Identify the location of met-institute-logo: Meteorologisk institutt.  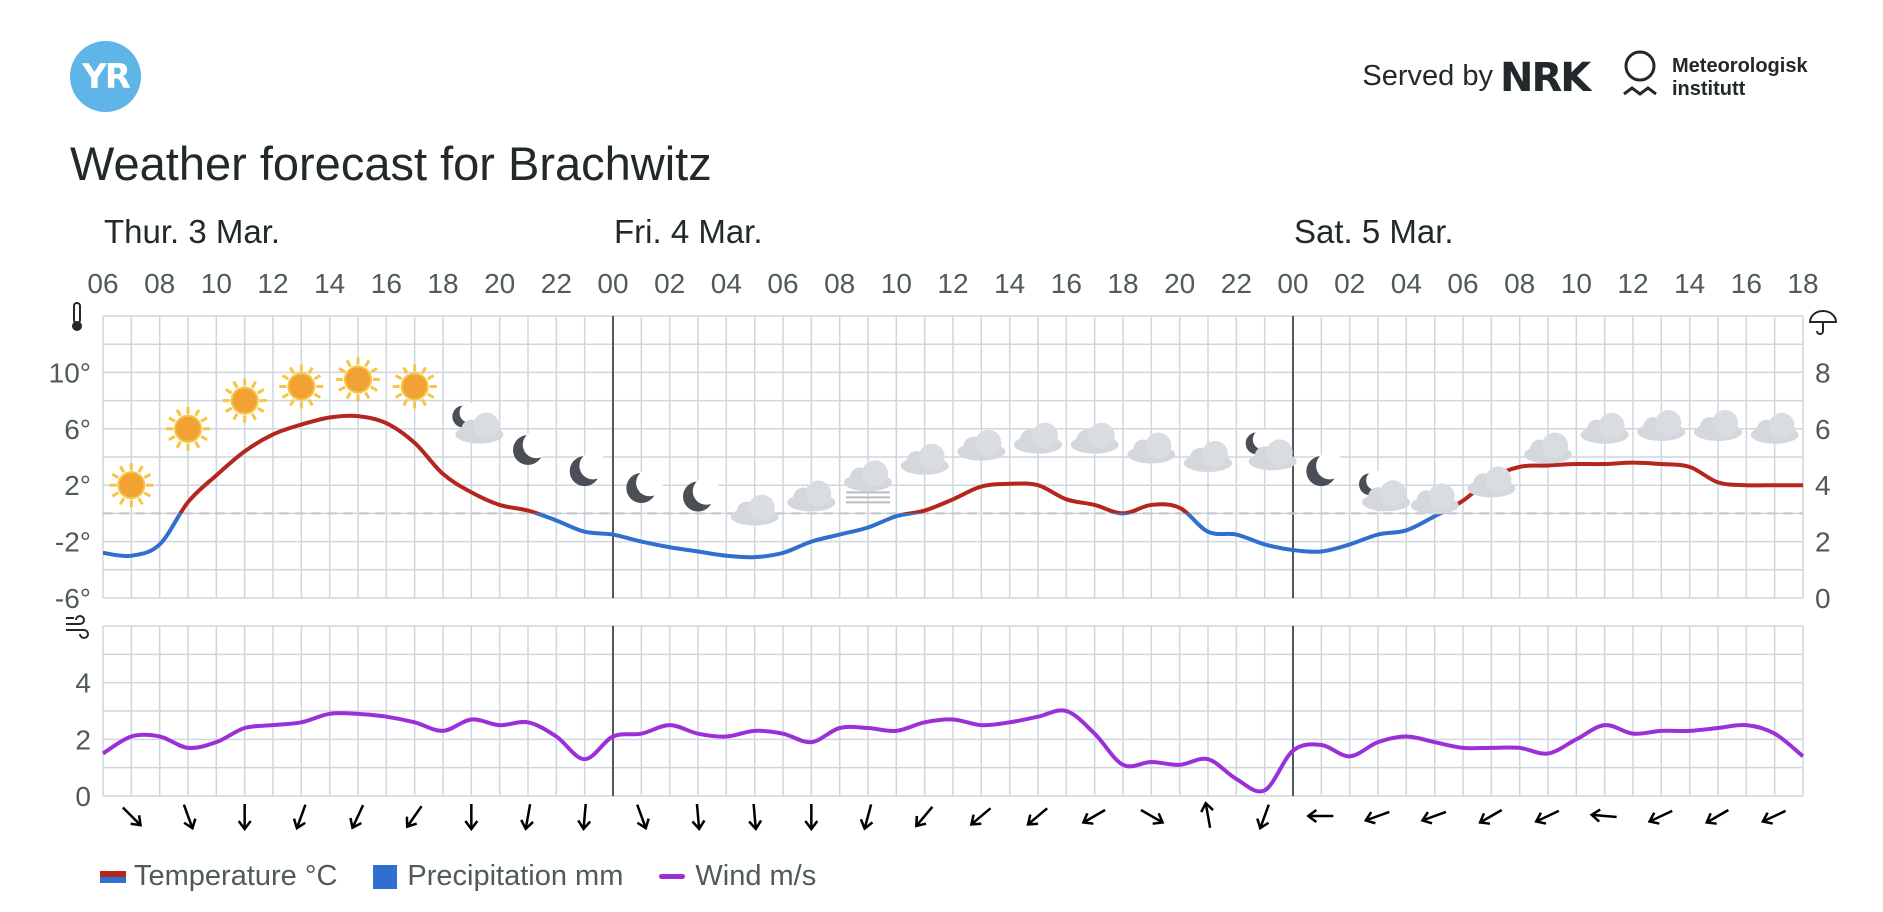
(1740, 78).